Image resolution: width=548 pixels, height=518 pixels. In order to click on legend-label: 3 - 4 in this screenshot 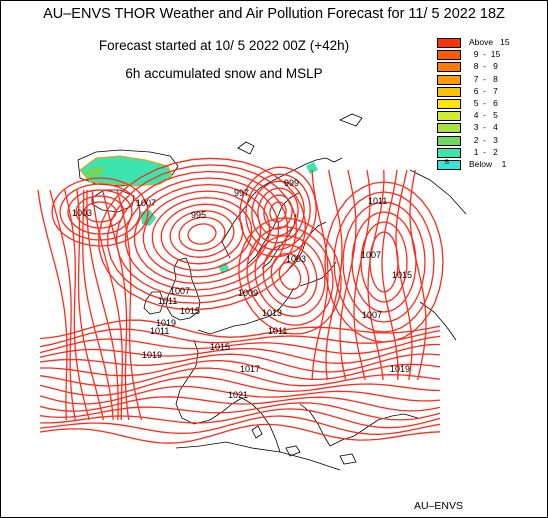, I will do `click(483, 127)`.